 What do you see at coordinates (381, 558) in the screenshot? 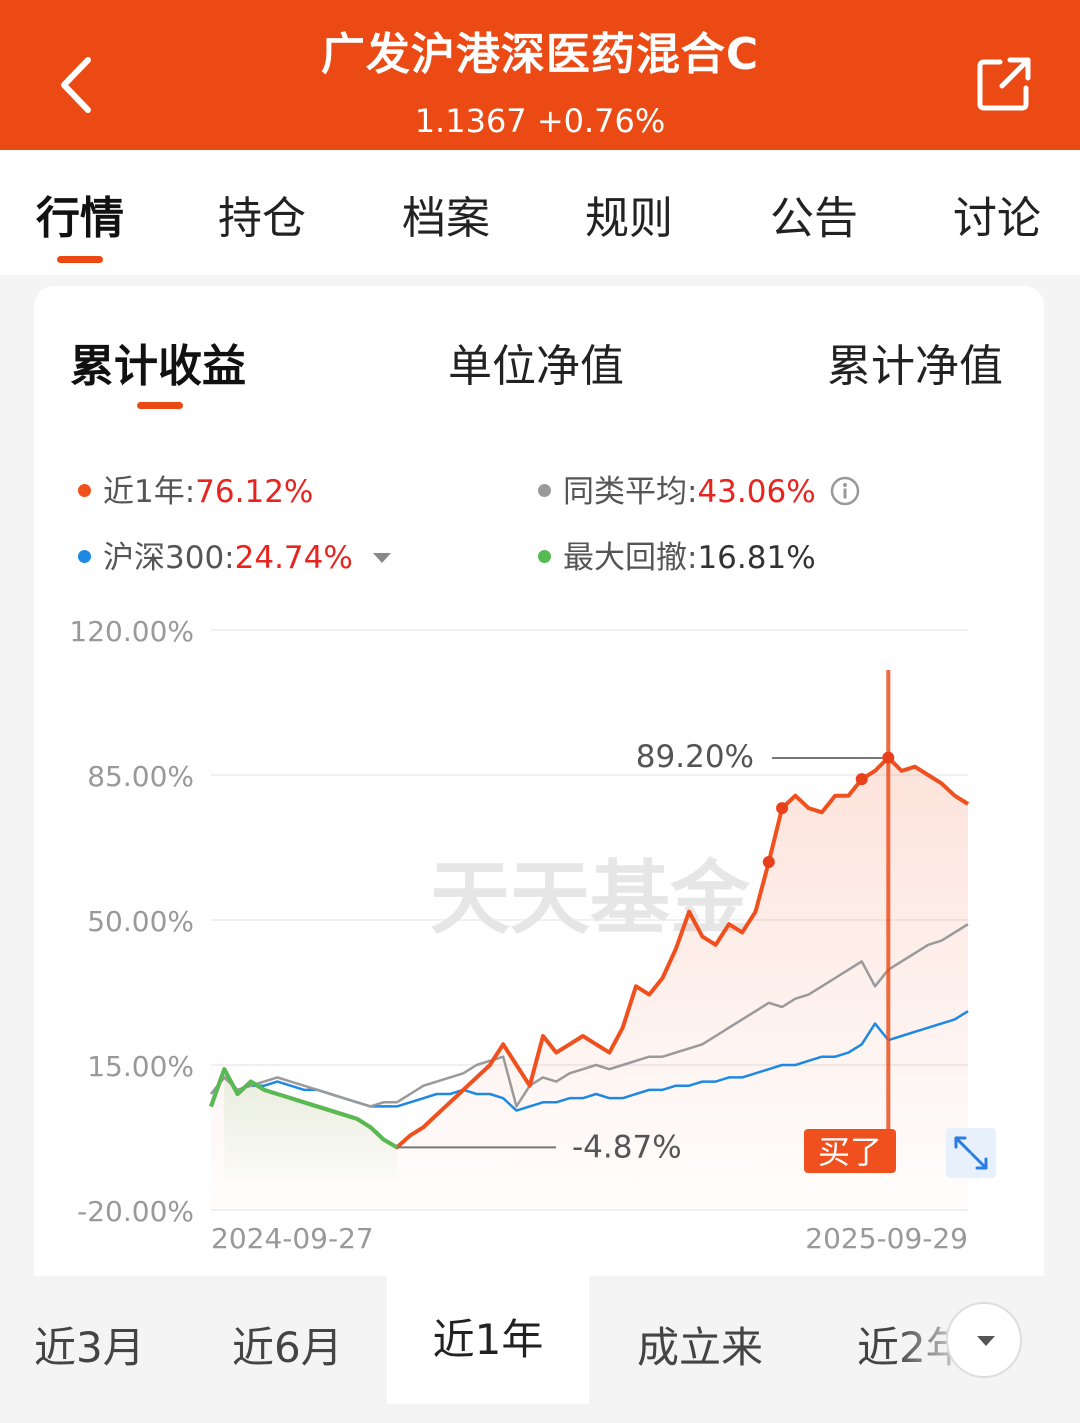
I see `dropdown-caret-icon` at bounding box center [381, 558].